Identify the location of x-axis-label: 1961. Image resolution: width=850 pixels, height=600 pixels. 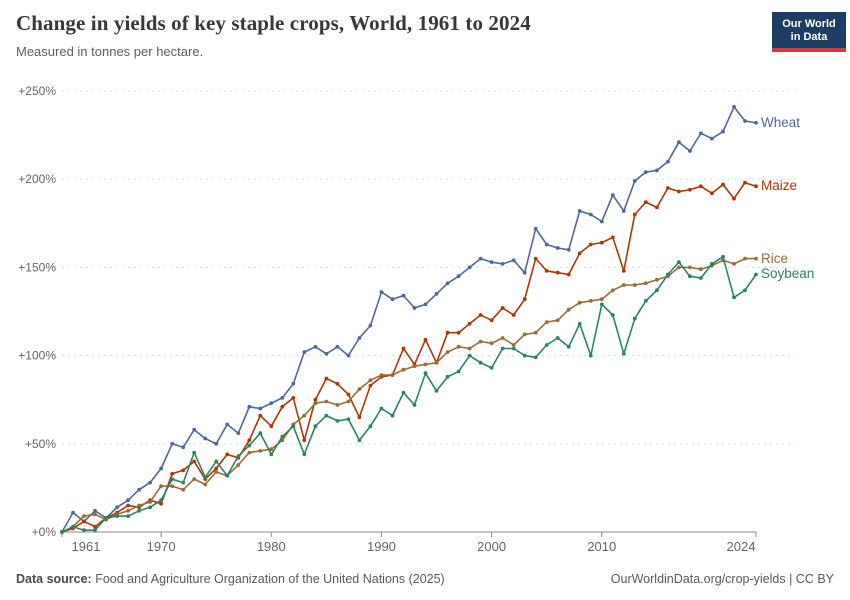
(86, 546).